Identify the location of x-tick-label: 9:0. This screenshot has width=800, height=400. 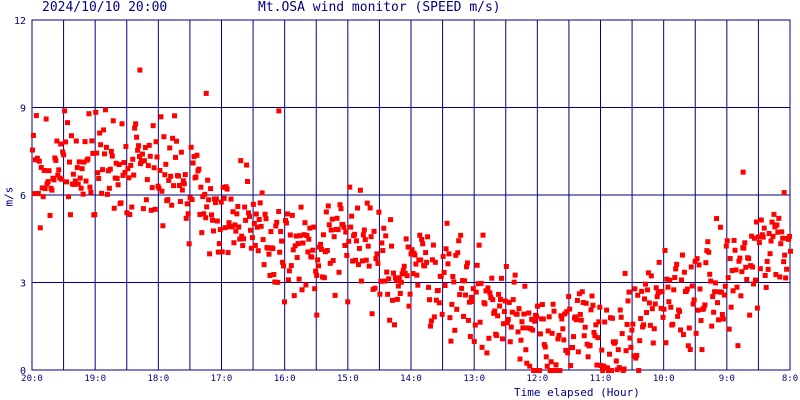
(727, 379).